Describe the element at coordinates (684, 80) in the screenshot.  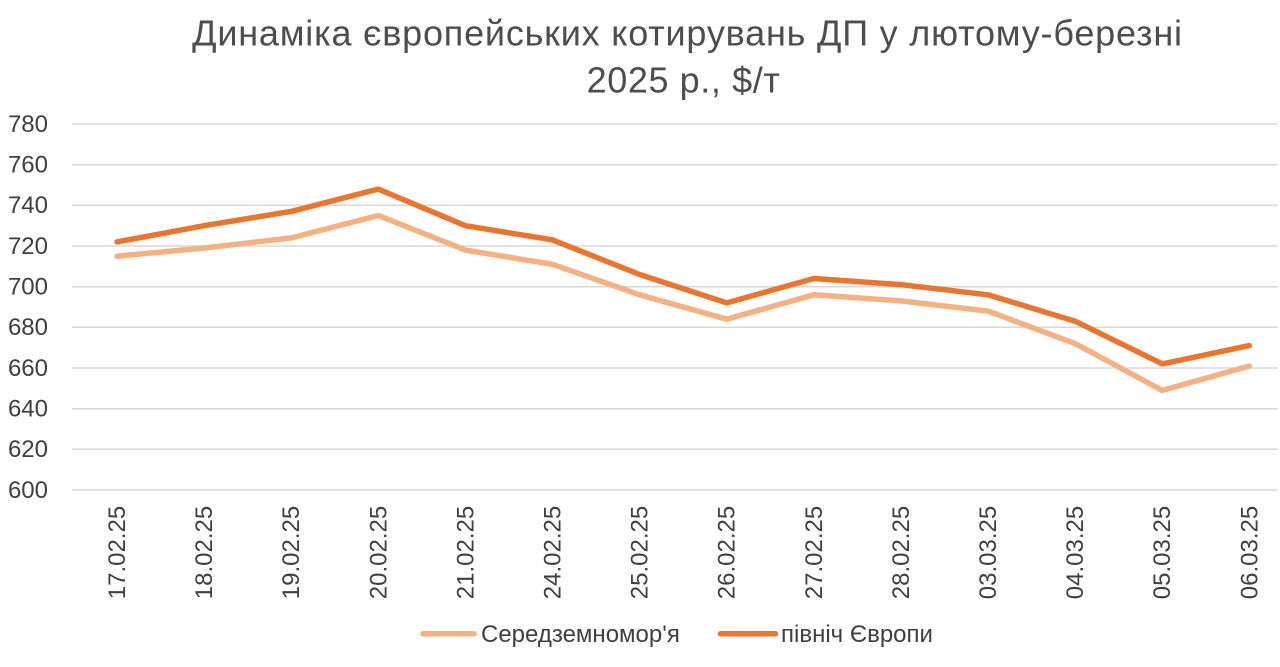
I see `svg-text: 2025 р., $/т` at that location.